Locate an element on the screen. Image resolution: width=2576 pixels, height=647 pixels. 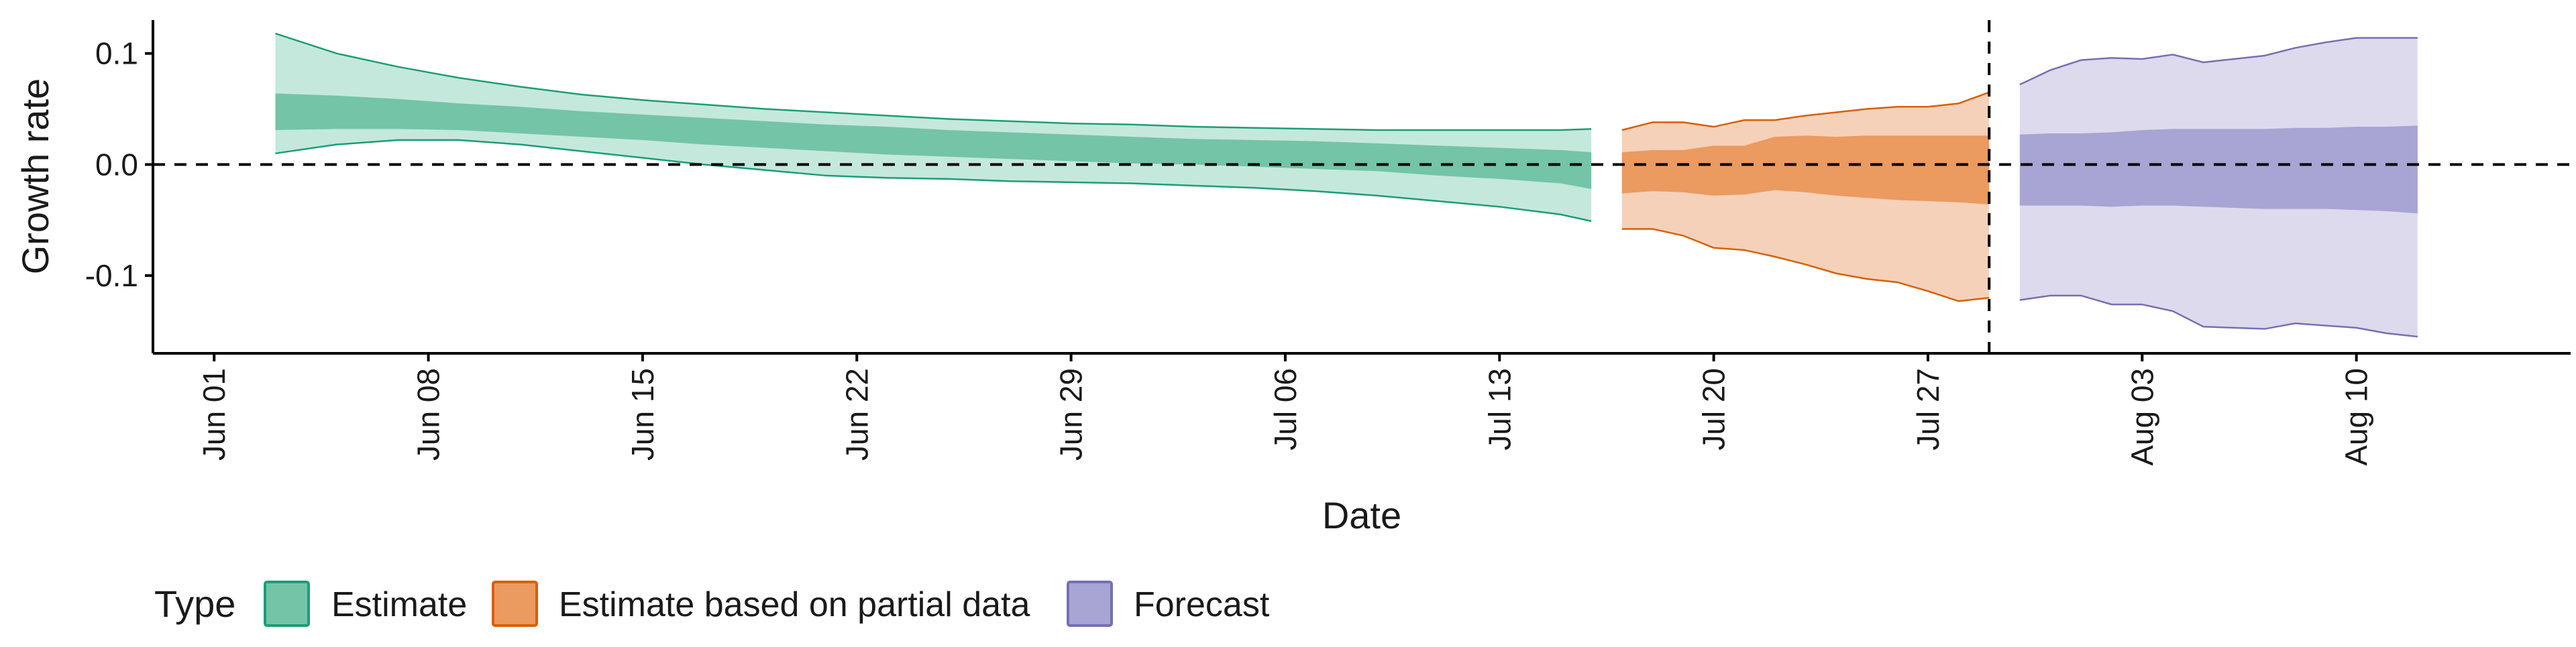
x-tick-label: Jul 06 is located at coordinates (1285, 410).